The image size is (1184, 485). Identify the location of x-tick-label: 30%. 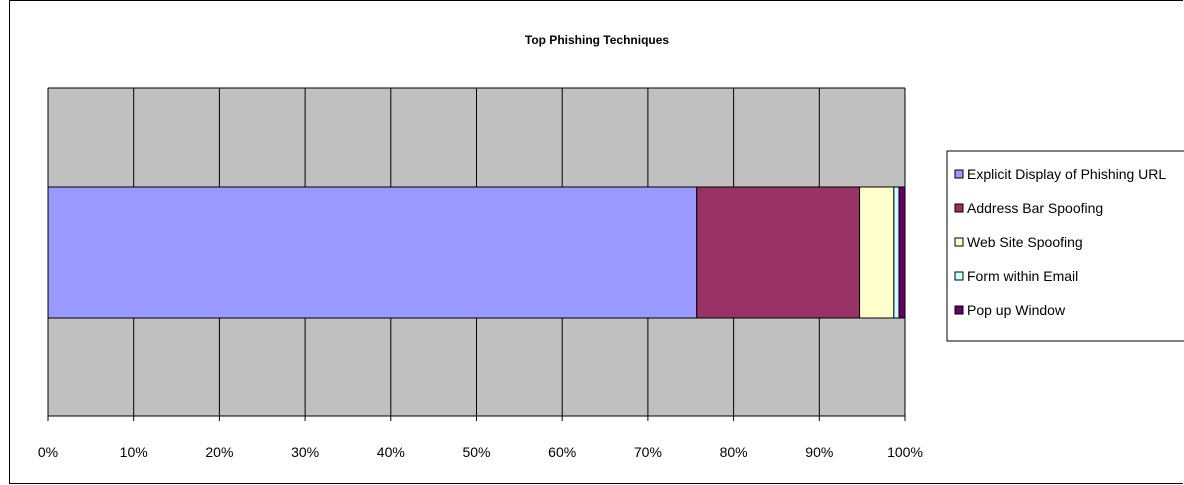
(305, 452).